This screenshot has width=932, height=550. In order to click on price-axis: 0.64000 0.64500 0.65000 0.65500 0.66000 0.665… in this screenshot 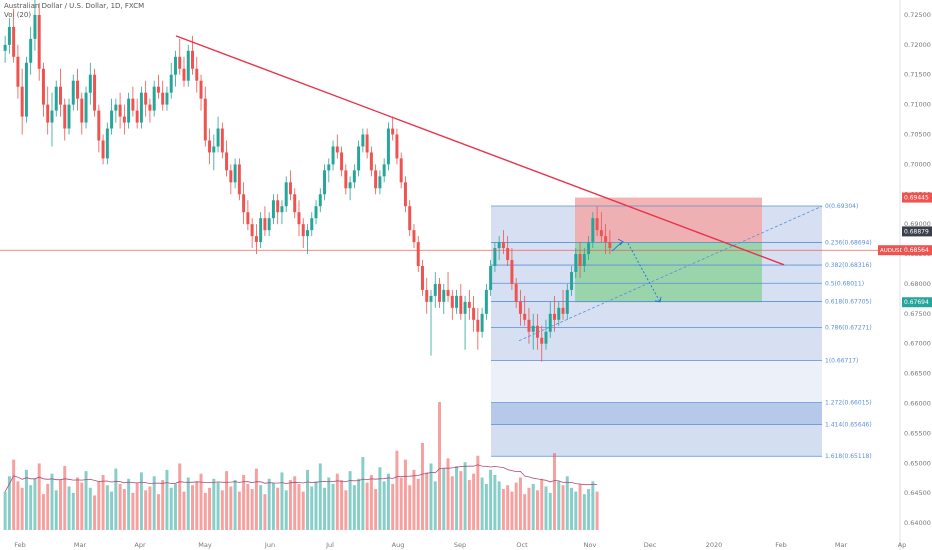, I will do `click(915, 275)`.